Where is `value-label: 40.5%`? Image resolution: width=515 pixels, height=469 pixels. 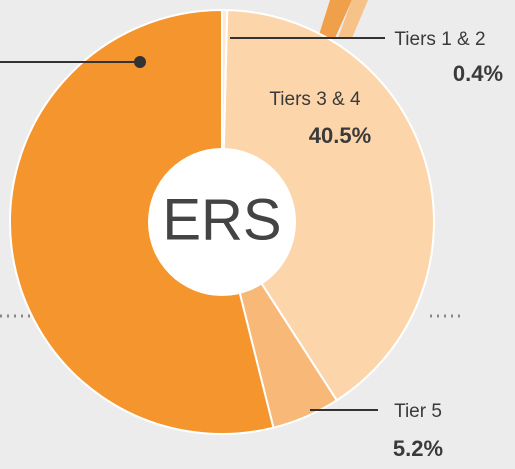 value-label: 40.5% is located at coordinates (340, 135).